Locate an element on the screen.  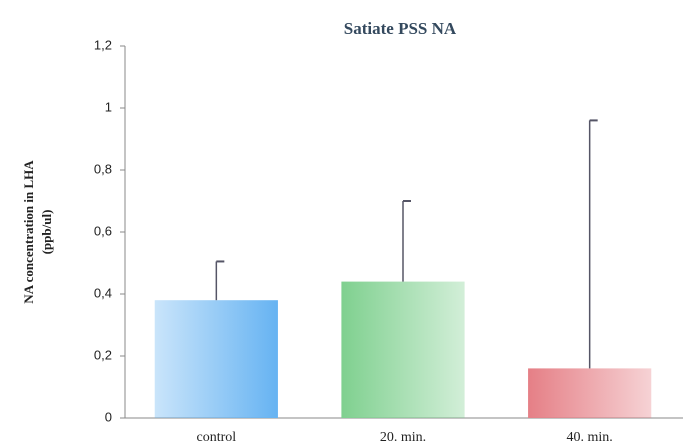
x-tick-label: control is located at coordinates (217, 437).